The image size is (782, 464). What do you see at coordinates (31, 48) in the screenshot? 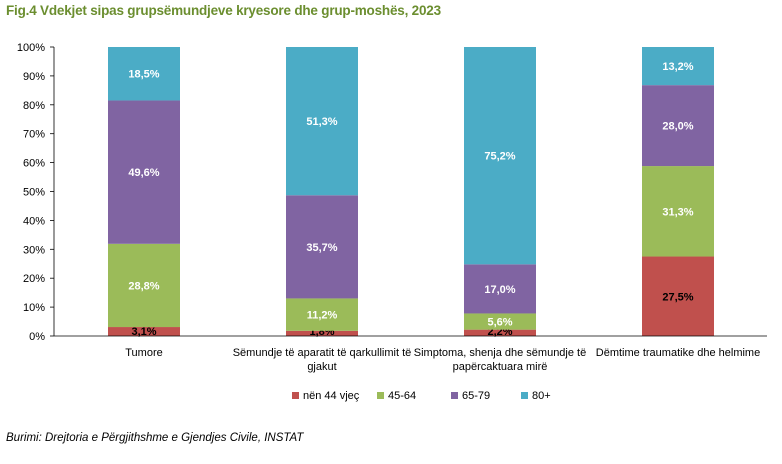
I see `y-tick-label: 100%` at bounding box center [31, 48].